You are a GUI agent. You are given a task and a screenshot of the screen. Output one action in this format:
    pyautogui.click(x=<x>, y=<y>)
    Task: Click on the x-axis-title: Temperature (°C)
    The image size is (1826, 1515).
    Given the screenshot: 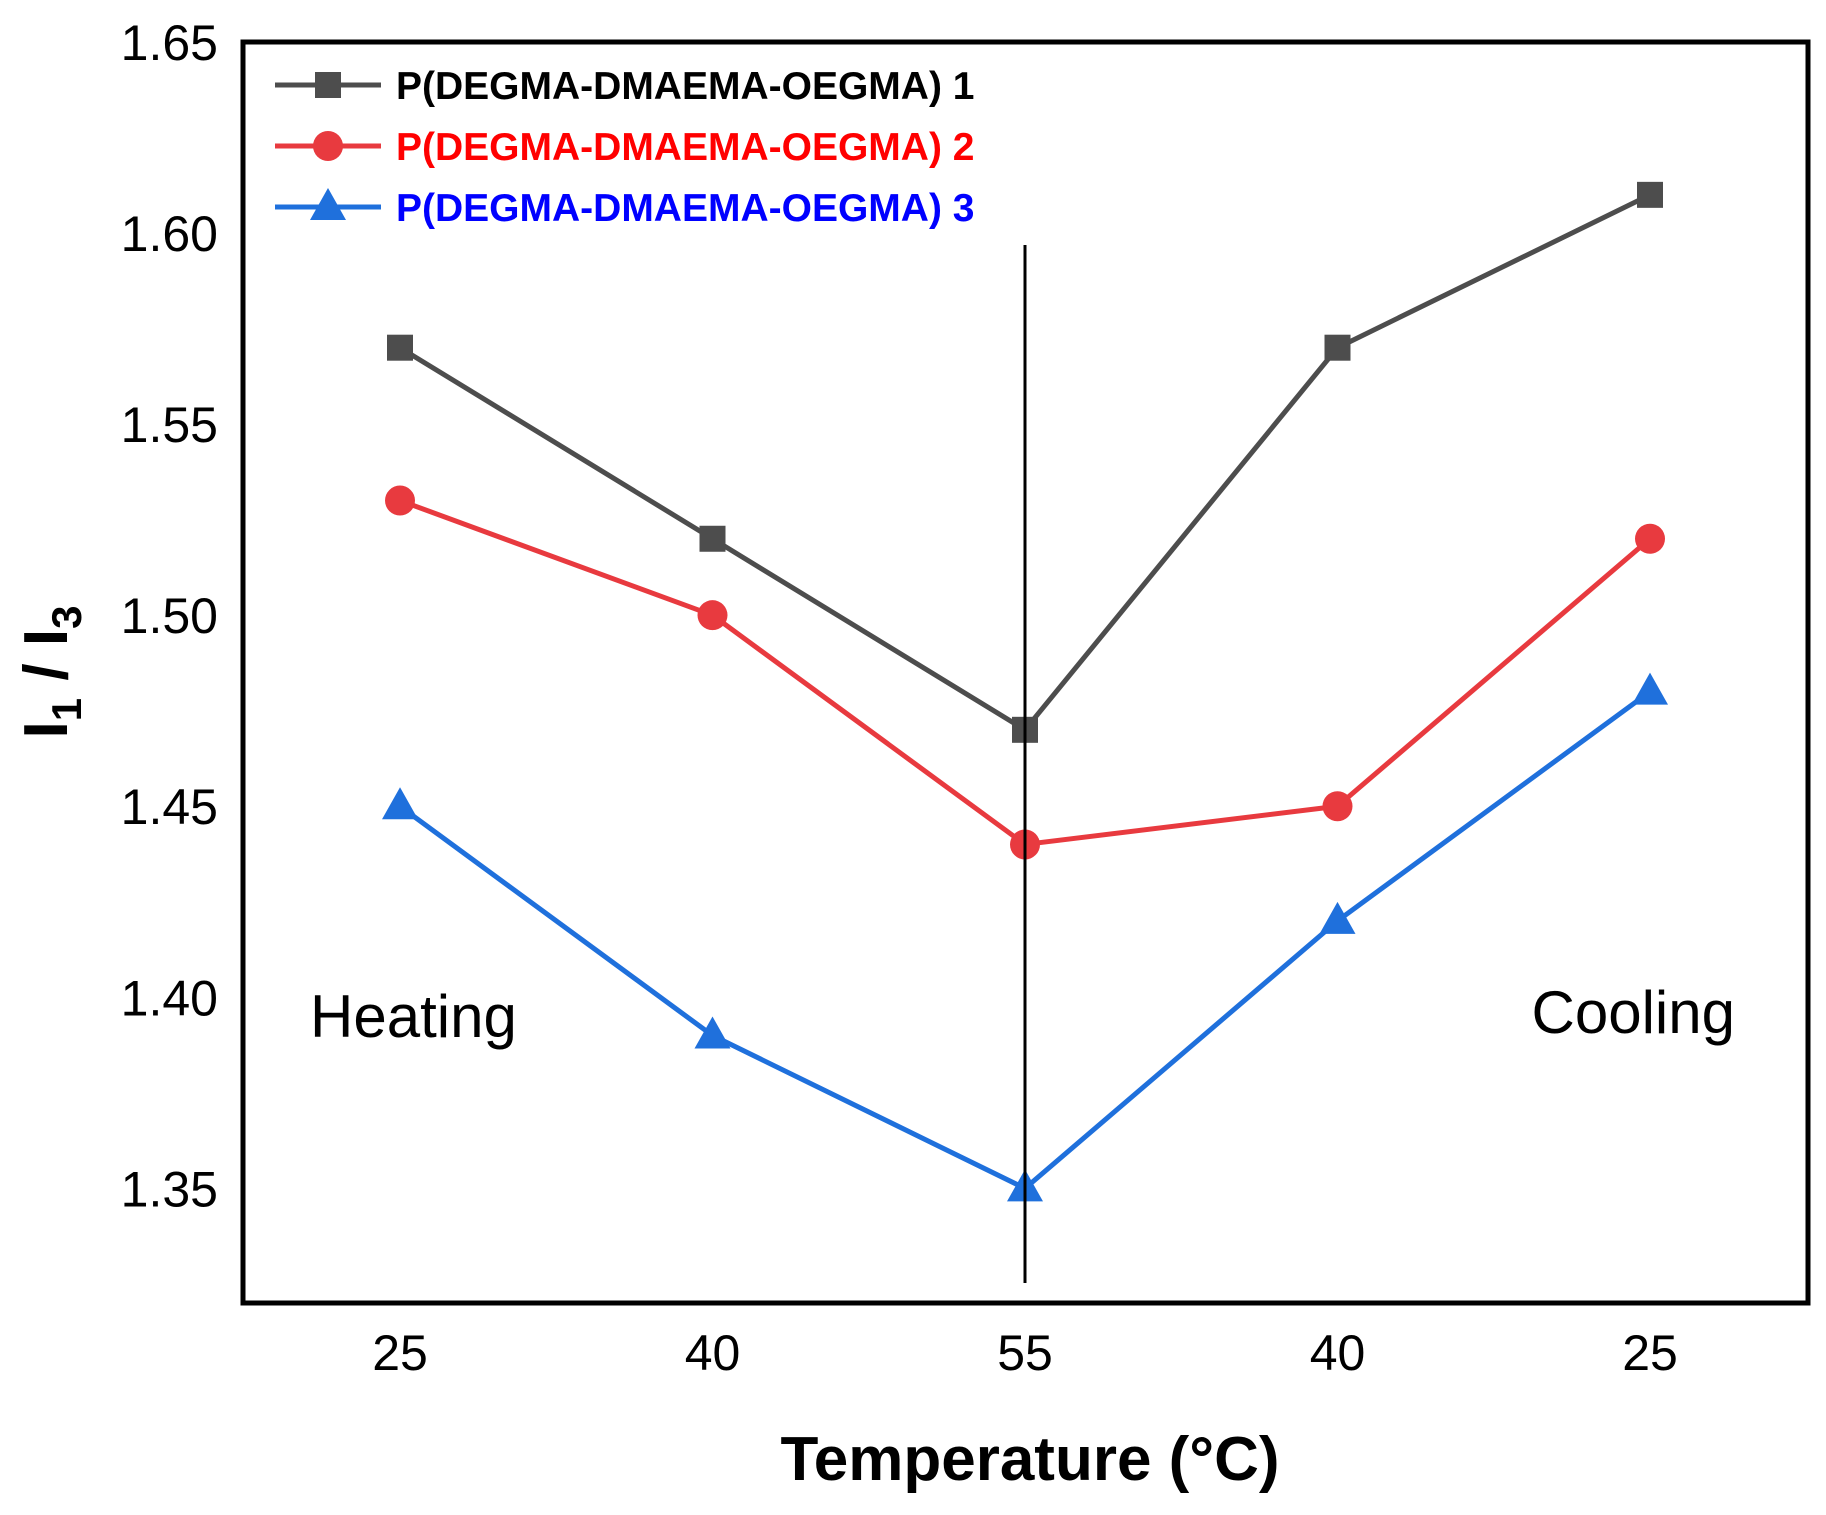 What is the action you would take?
    pyautogui.click(x=1029, y=1459)
    